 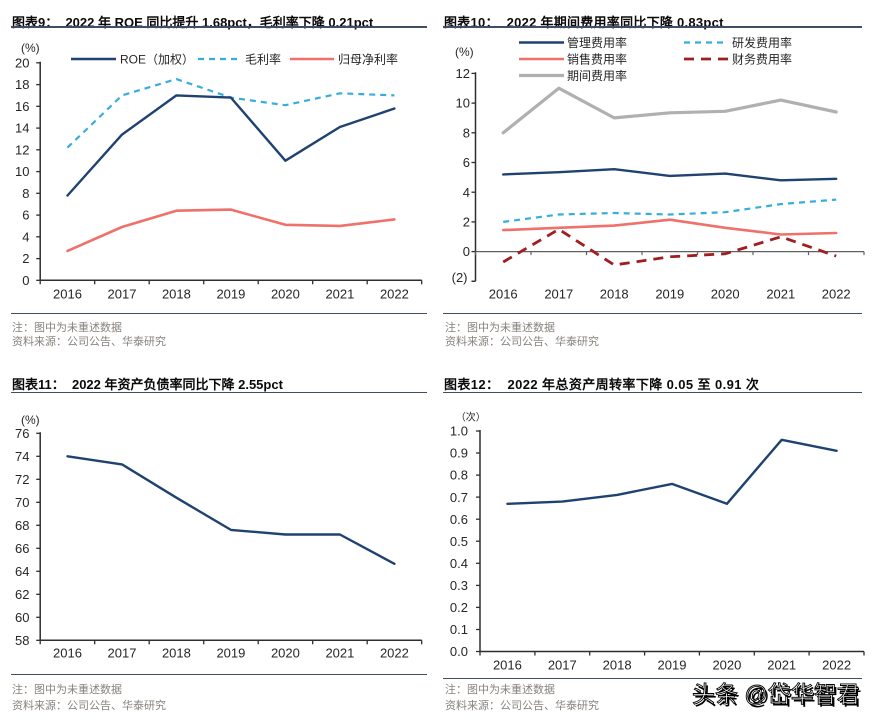 What do you see at coordinates (22, 617) in the screenshot?
I see `svg-text: 60` at bounding box center [22, 617].